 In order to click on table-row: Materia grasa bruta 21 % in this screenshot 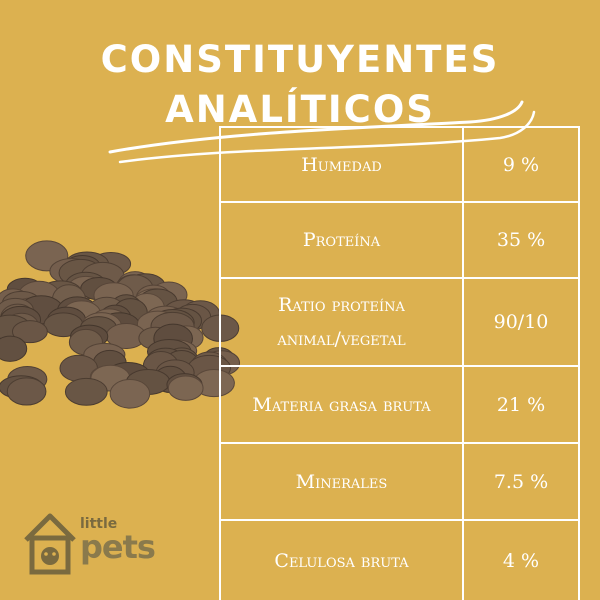, I will do `click(399, 405)`.